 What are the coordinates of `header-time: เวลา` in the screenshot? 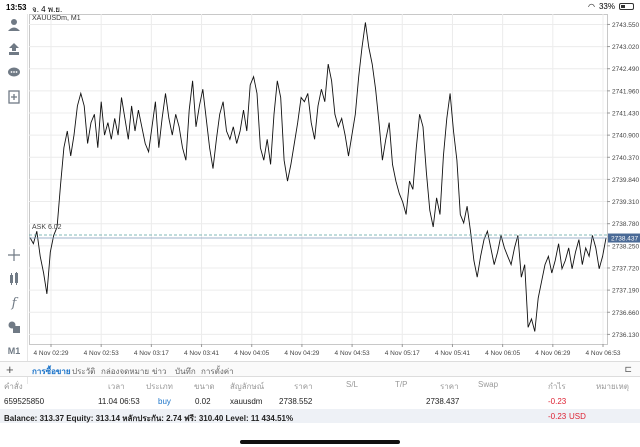 It's located at (116, 386).